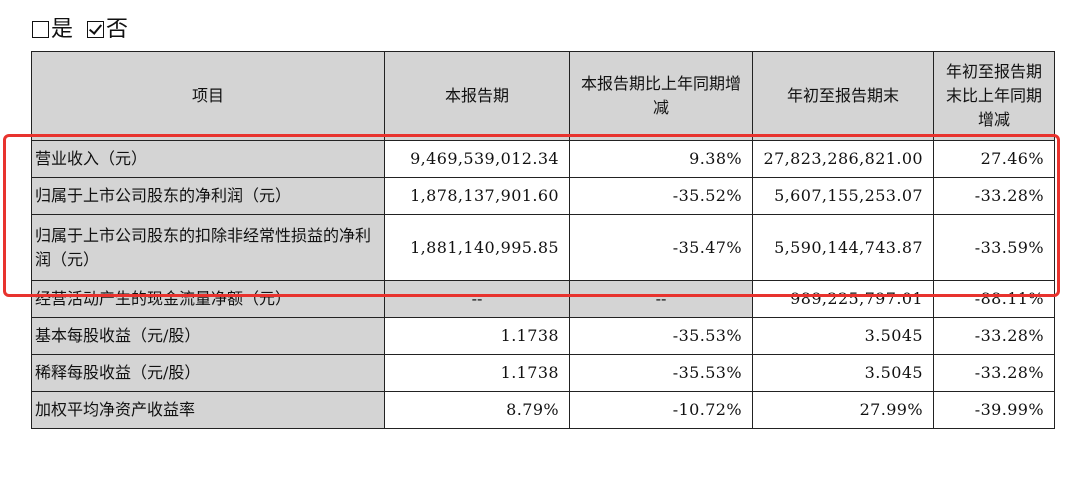  Describe the element at coordinates (994, 247) in the screenshot. I see `row-ytd-change: -33.59%` at that location.